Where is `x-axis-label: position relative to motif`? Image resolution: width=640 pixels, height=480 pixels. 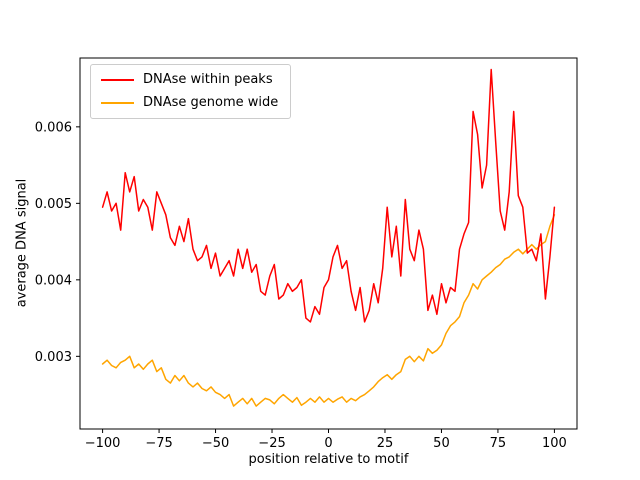
x-axis-label: position relative to motif is located at coordinates (328, 459).